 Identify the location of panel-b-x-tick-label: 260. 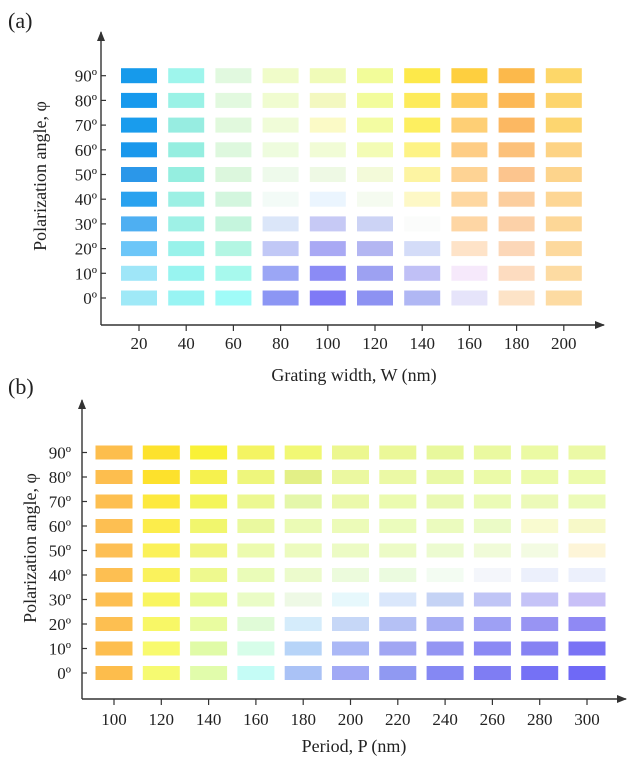
(493, 719).